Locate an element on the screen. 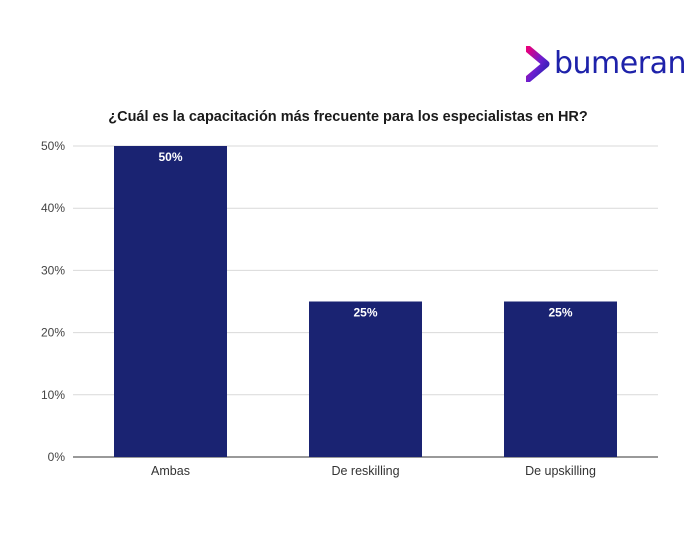 The height and width of the screenshot is (541, 696). bumeran-logo: bumeran is located at coordinates (606, 64).